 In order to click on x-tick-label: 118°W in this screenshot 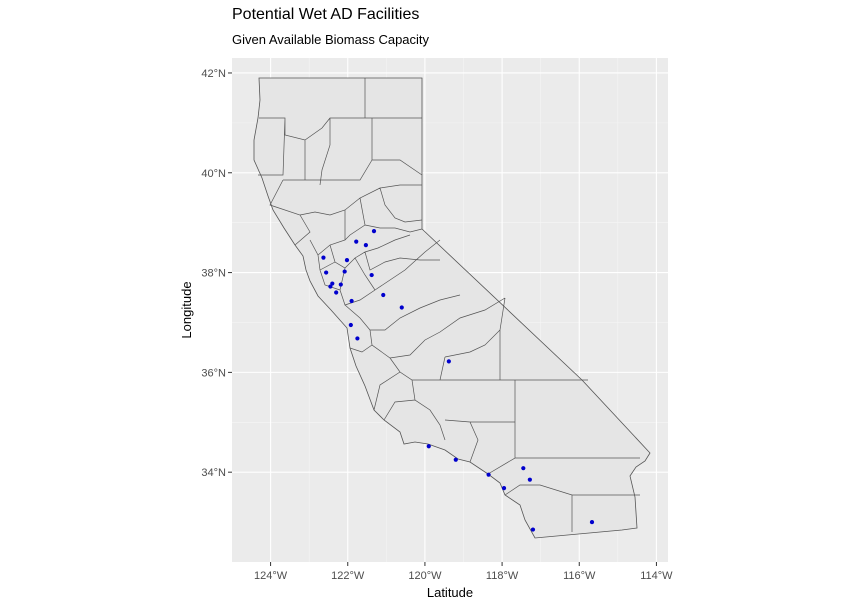, I will do `click(502, 576)`.